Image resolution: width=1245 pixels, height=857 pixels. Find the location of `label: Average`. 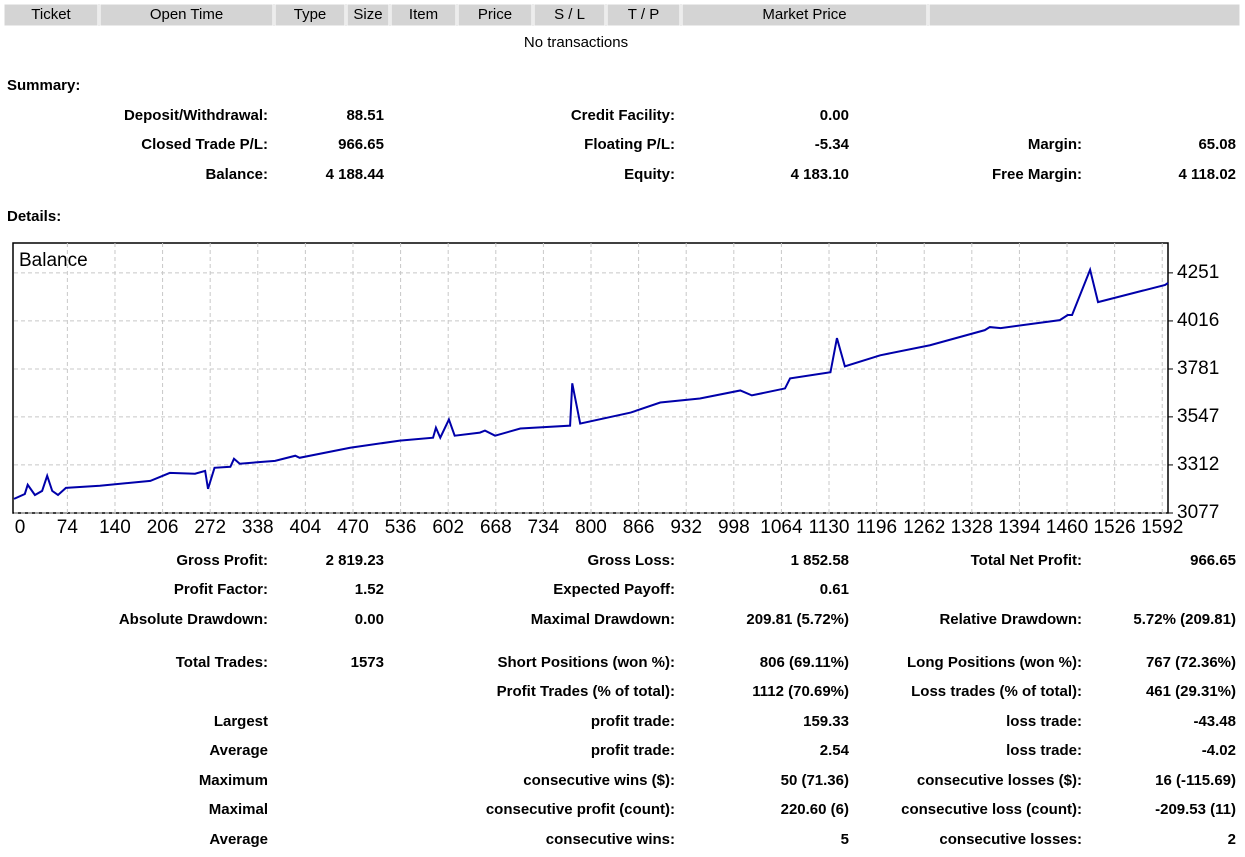

label: Average is located at coordinates (238, 750).